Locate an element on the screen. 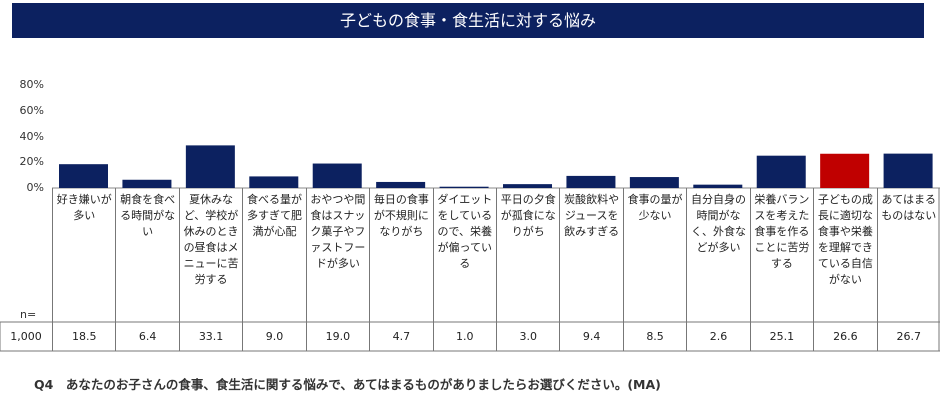 This screenshot has height=403, width=940. value-label: 3.0 is located at coordinates (527, 336).